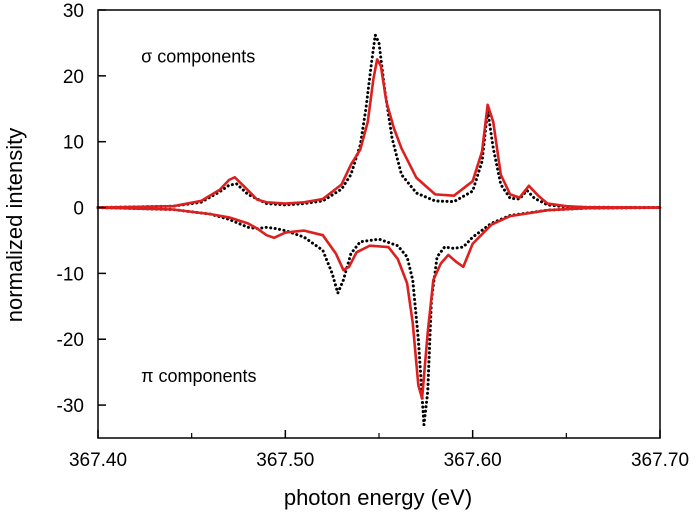  What do you see at coordinates (660, 460) in the screenshot?
I see `x-tick-label: 367.70` at bounding box center [660, 460].